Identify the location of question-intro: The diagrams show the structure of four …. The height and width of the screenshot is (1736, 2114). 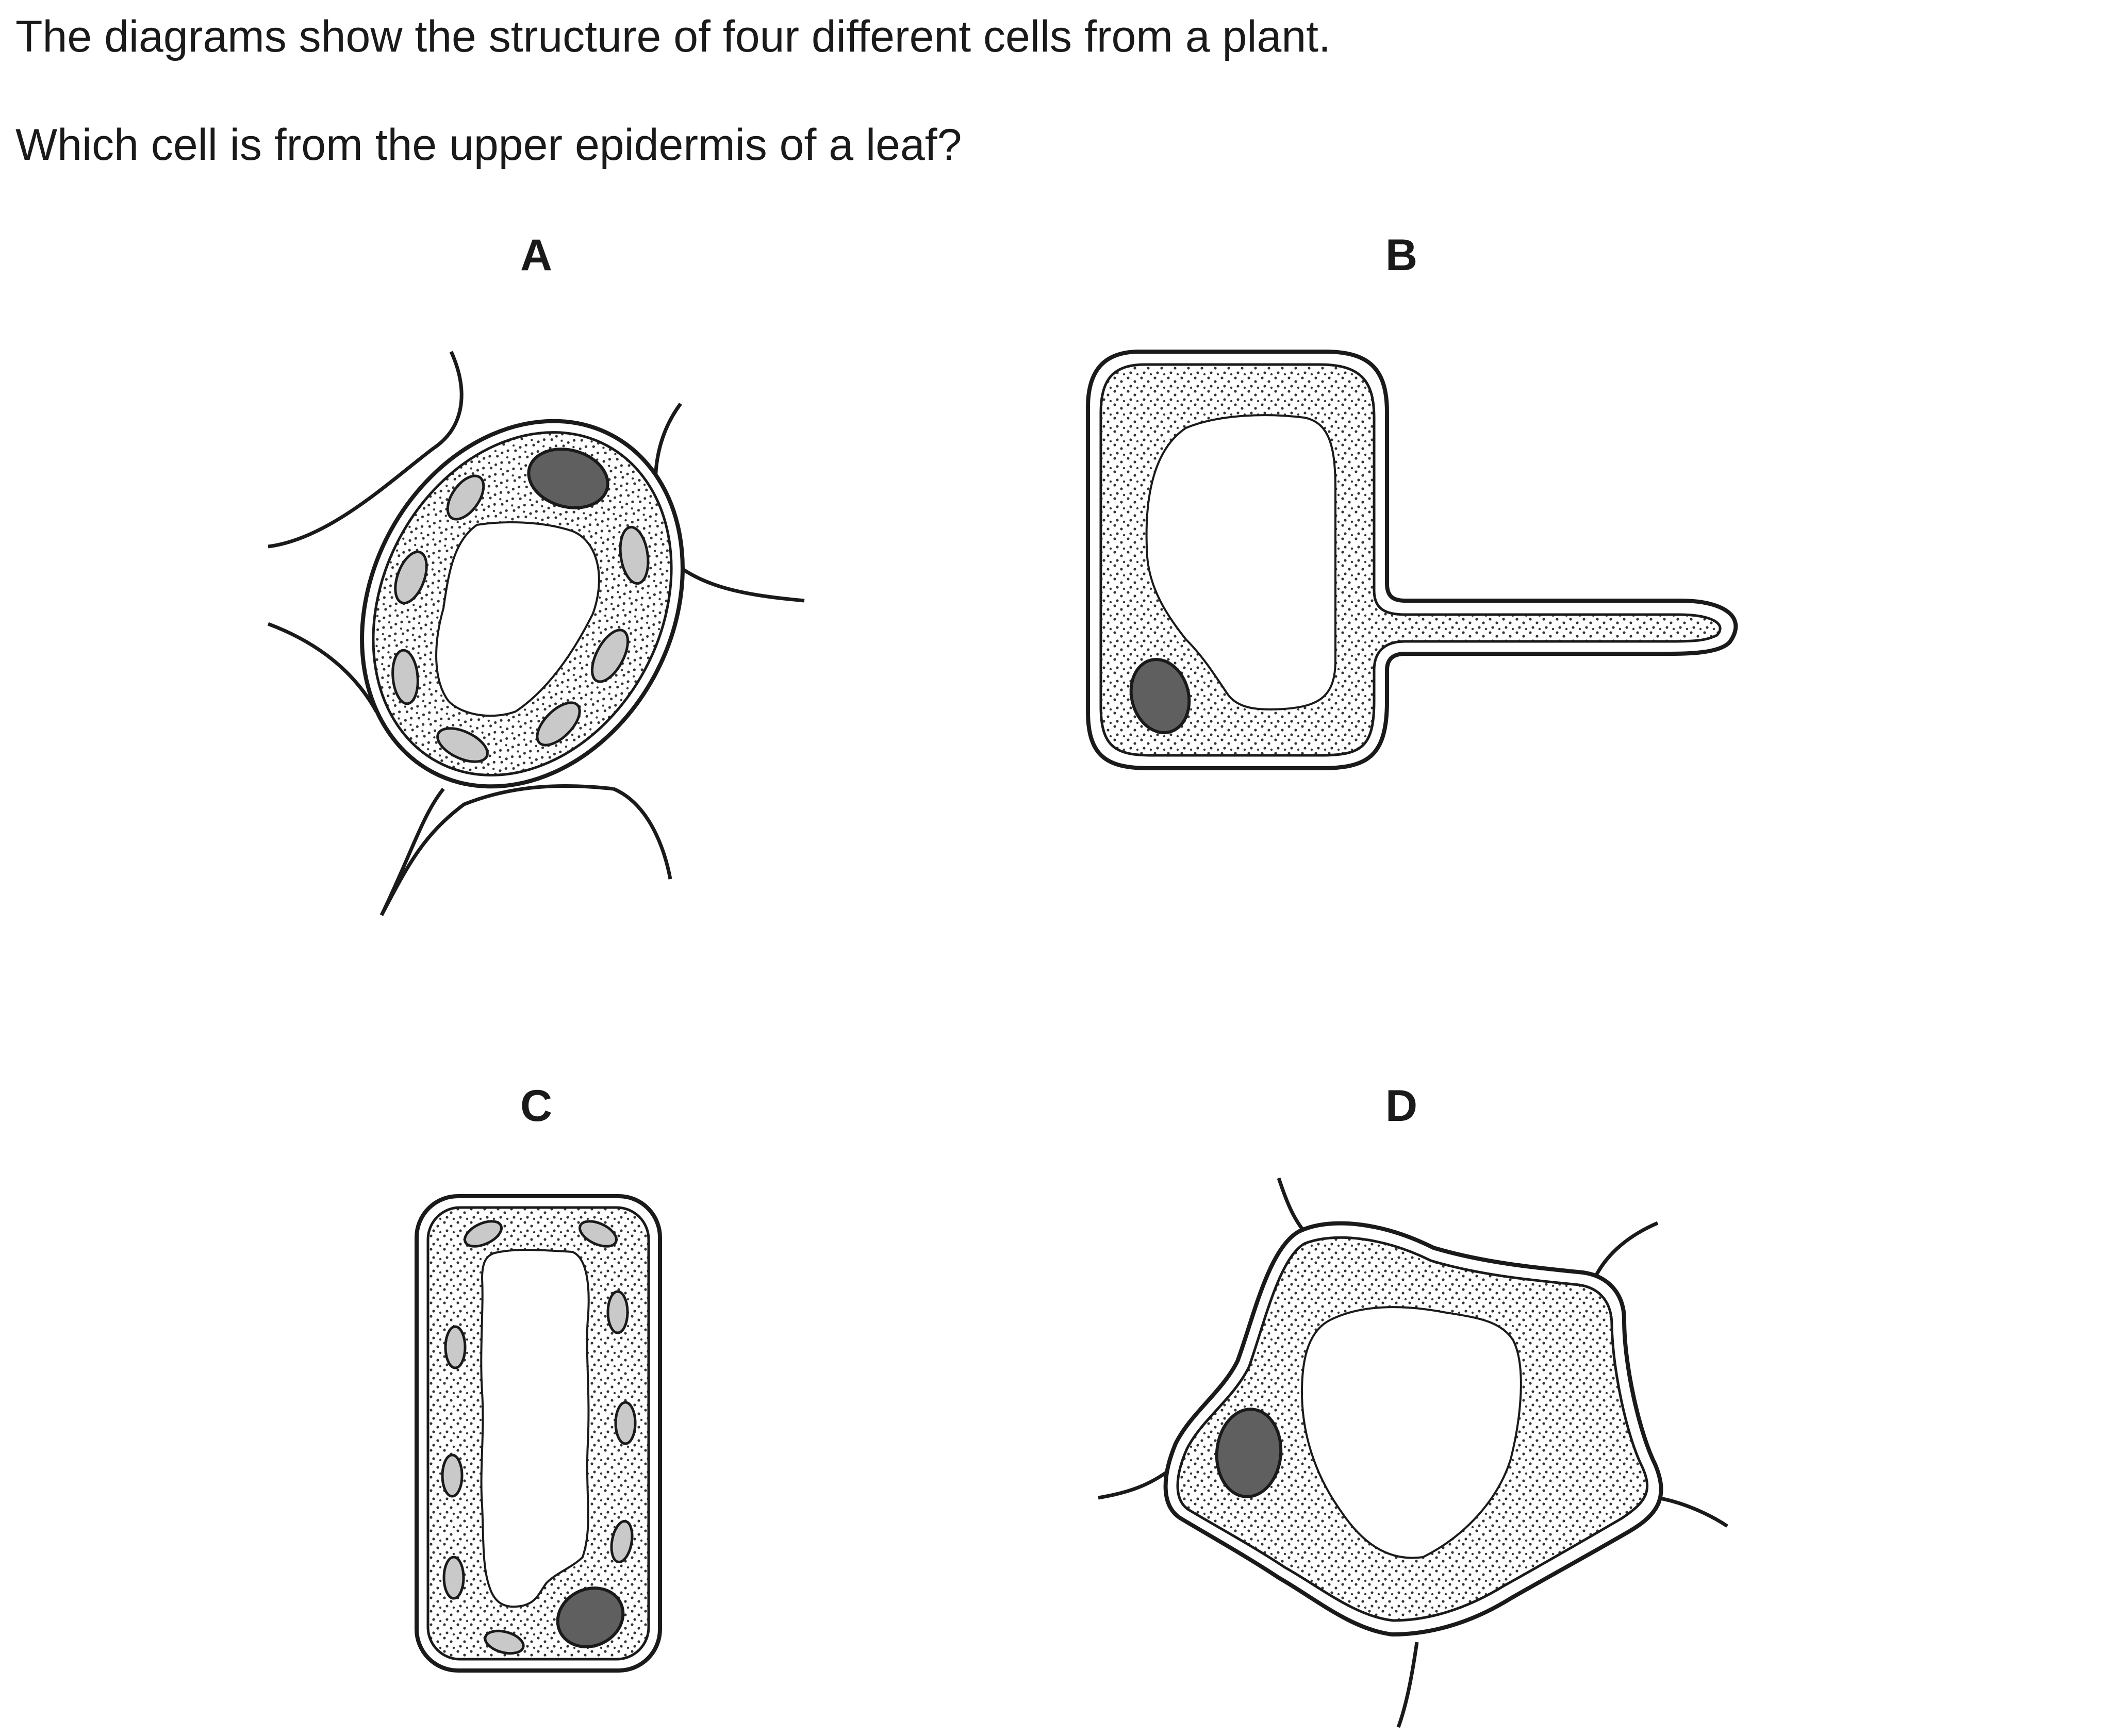
(673, 37).